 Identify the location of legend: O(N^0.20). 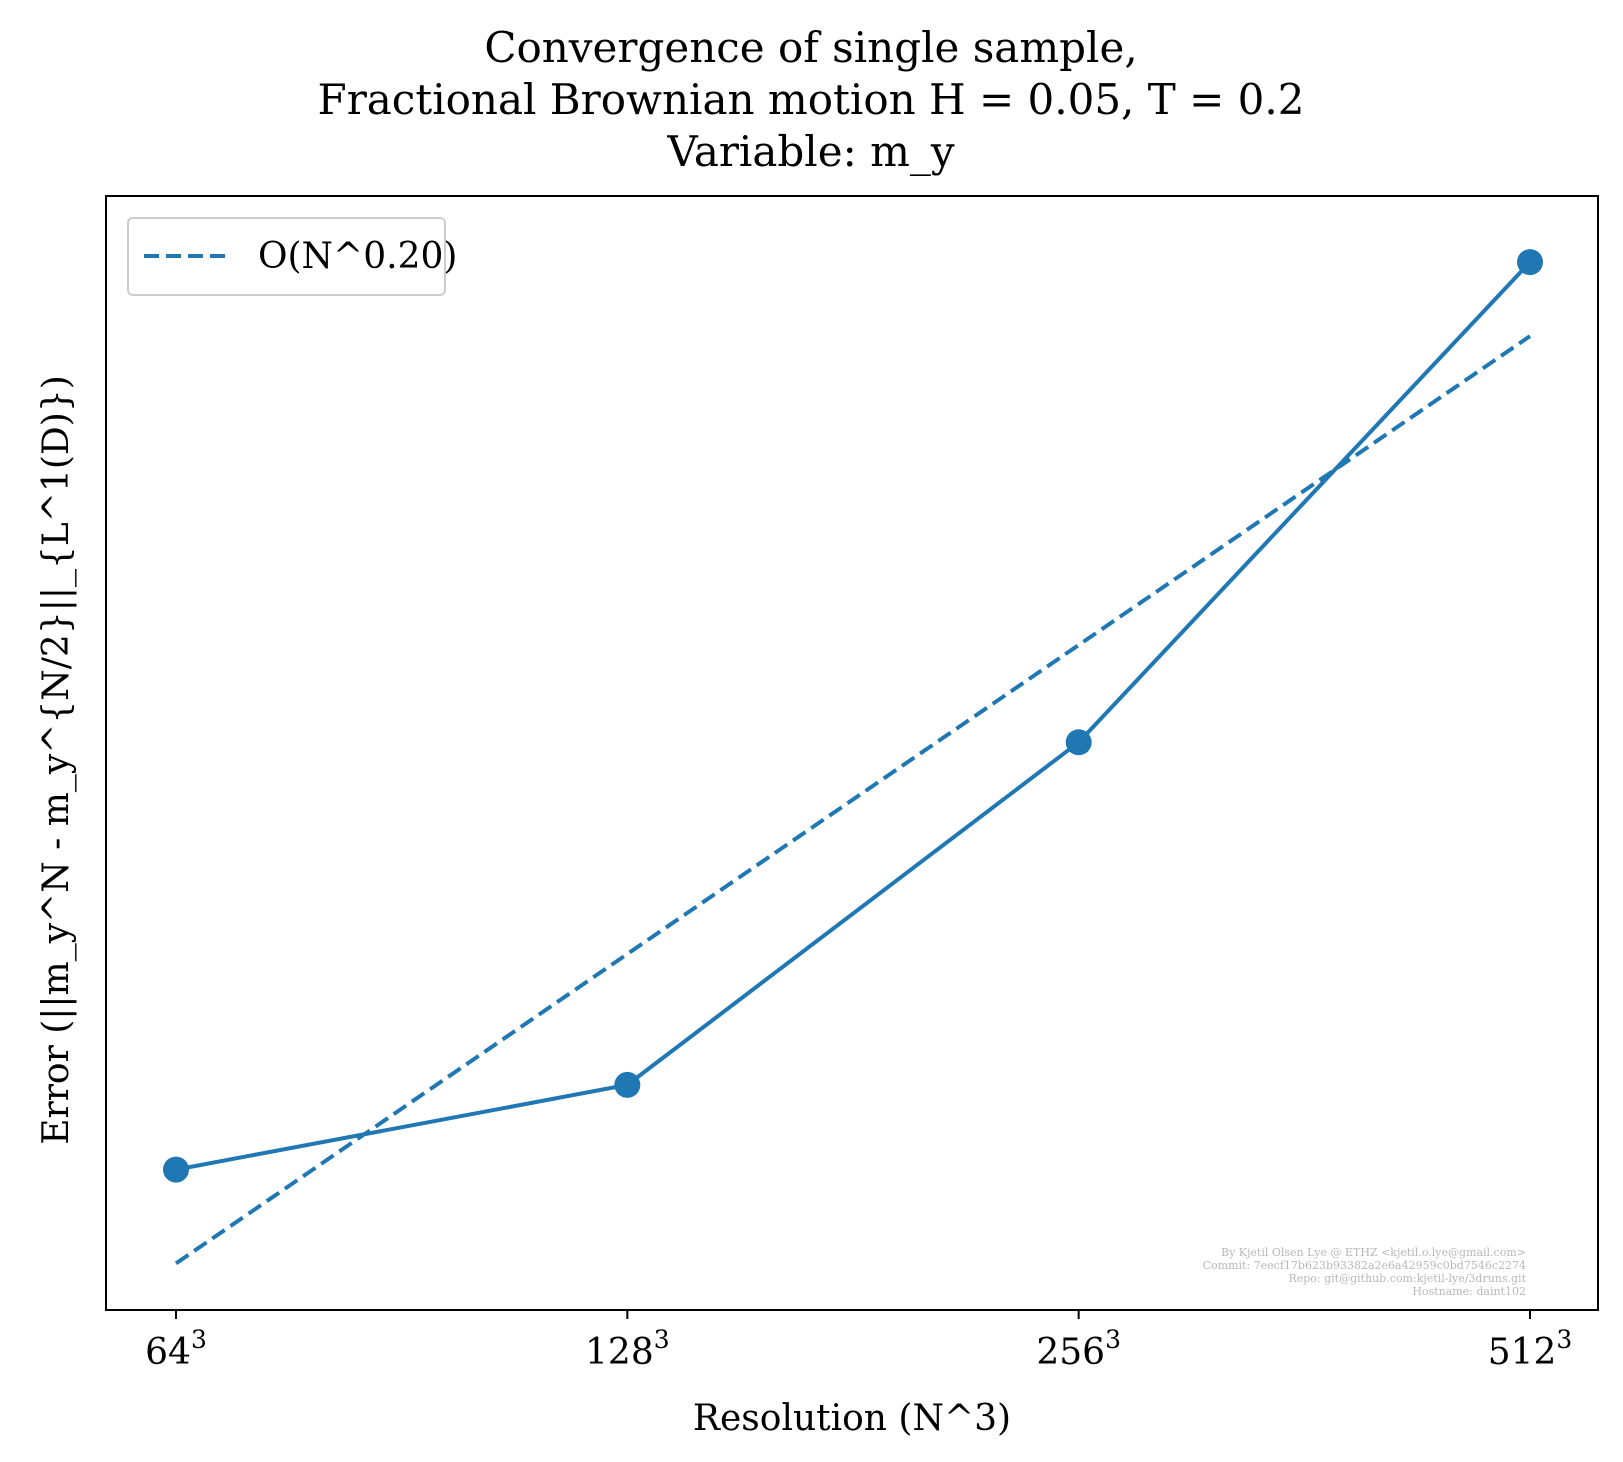
(292, 256).